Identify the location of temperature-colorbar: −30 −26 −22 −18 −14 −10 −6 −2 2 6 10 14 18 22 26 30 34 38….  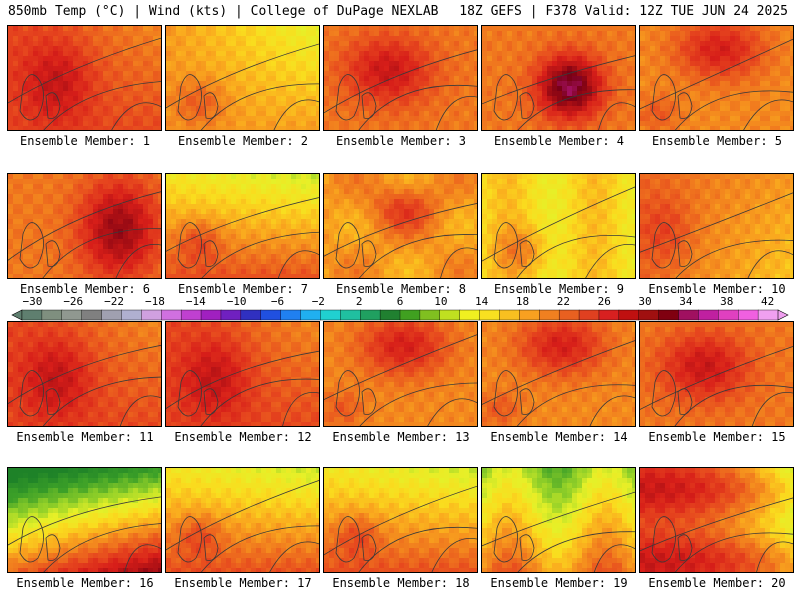
(400, 309).